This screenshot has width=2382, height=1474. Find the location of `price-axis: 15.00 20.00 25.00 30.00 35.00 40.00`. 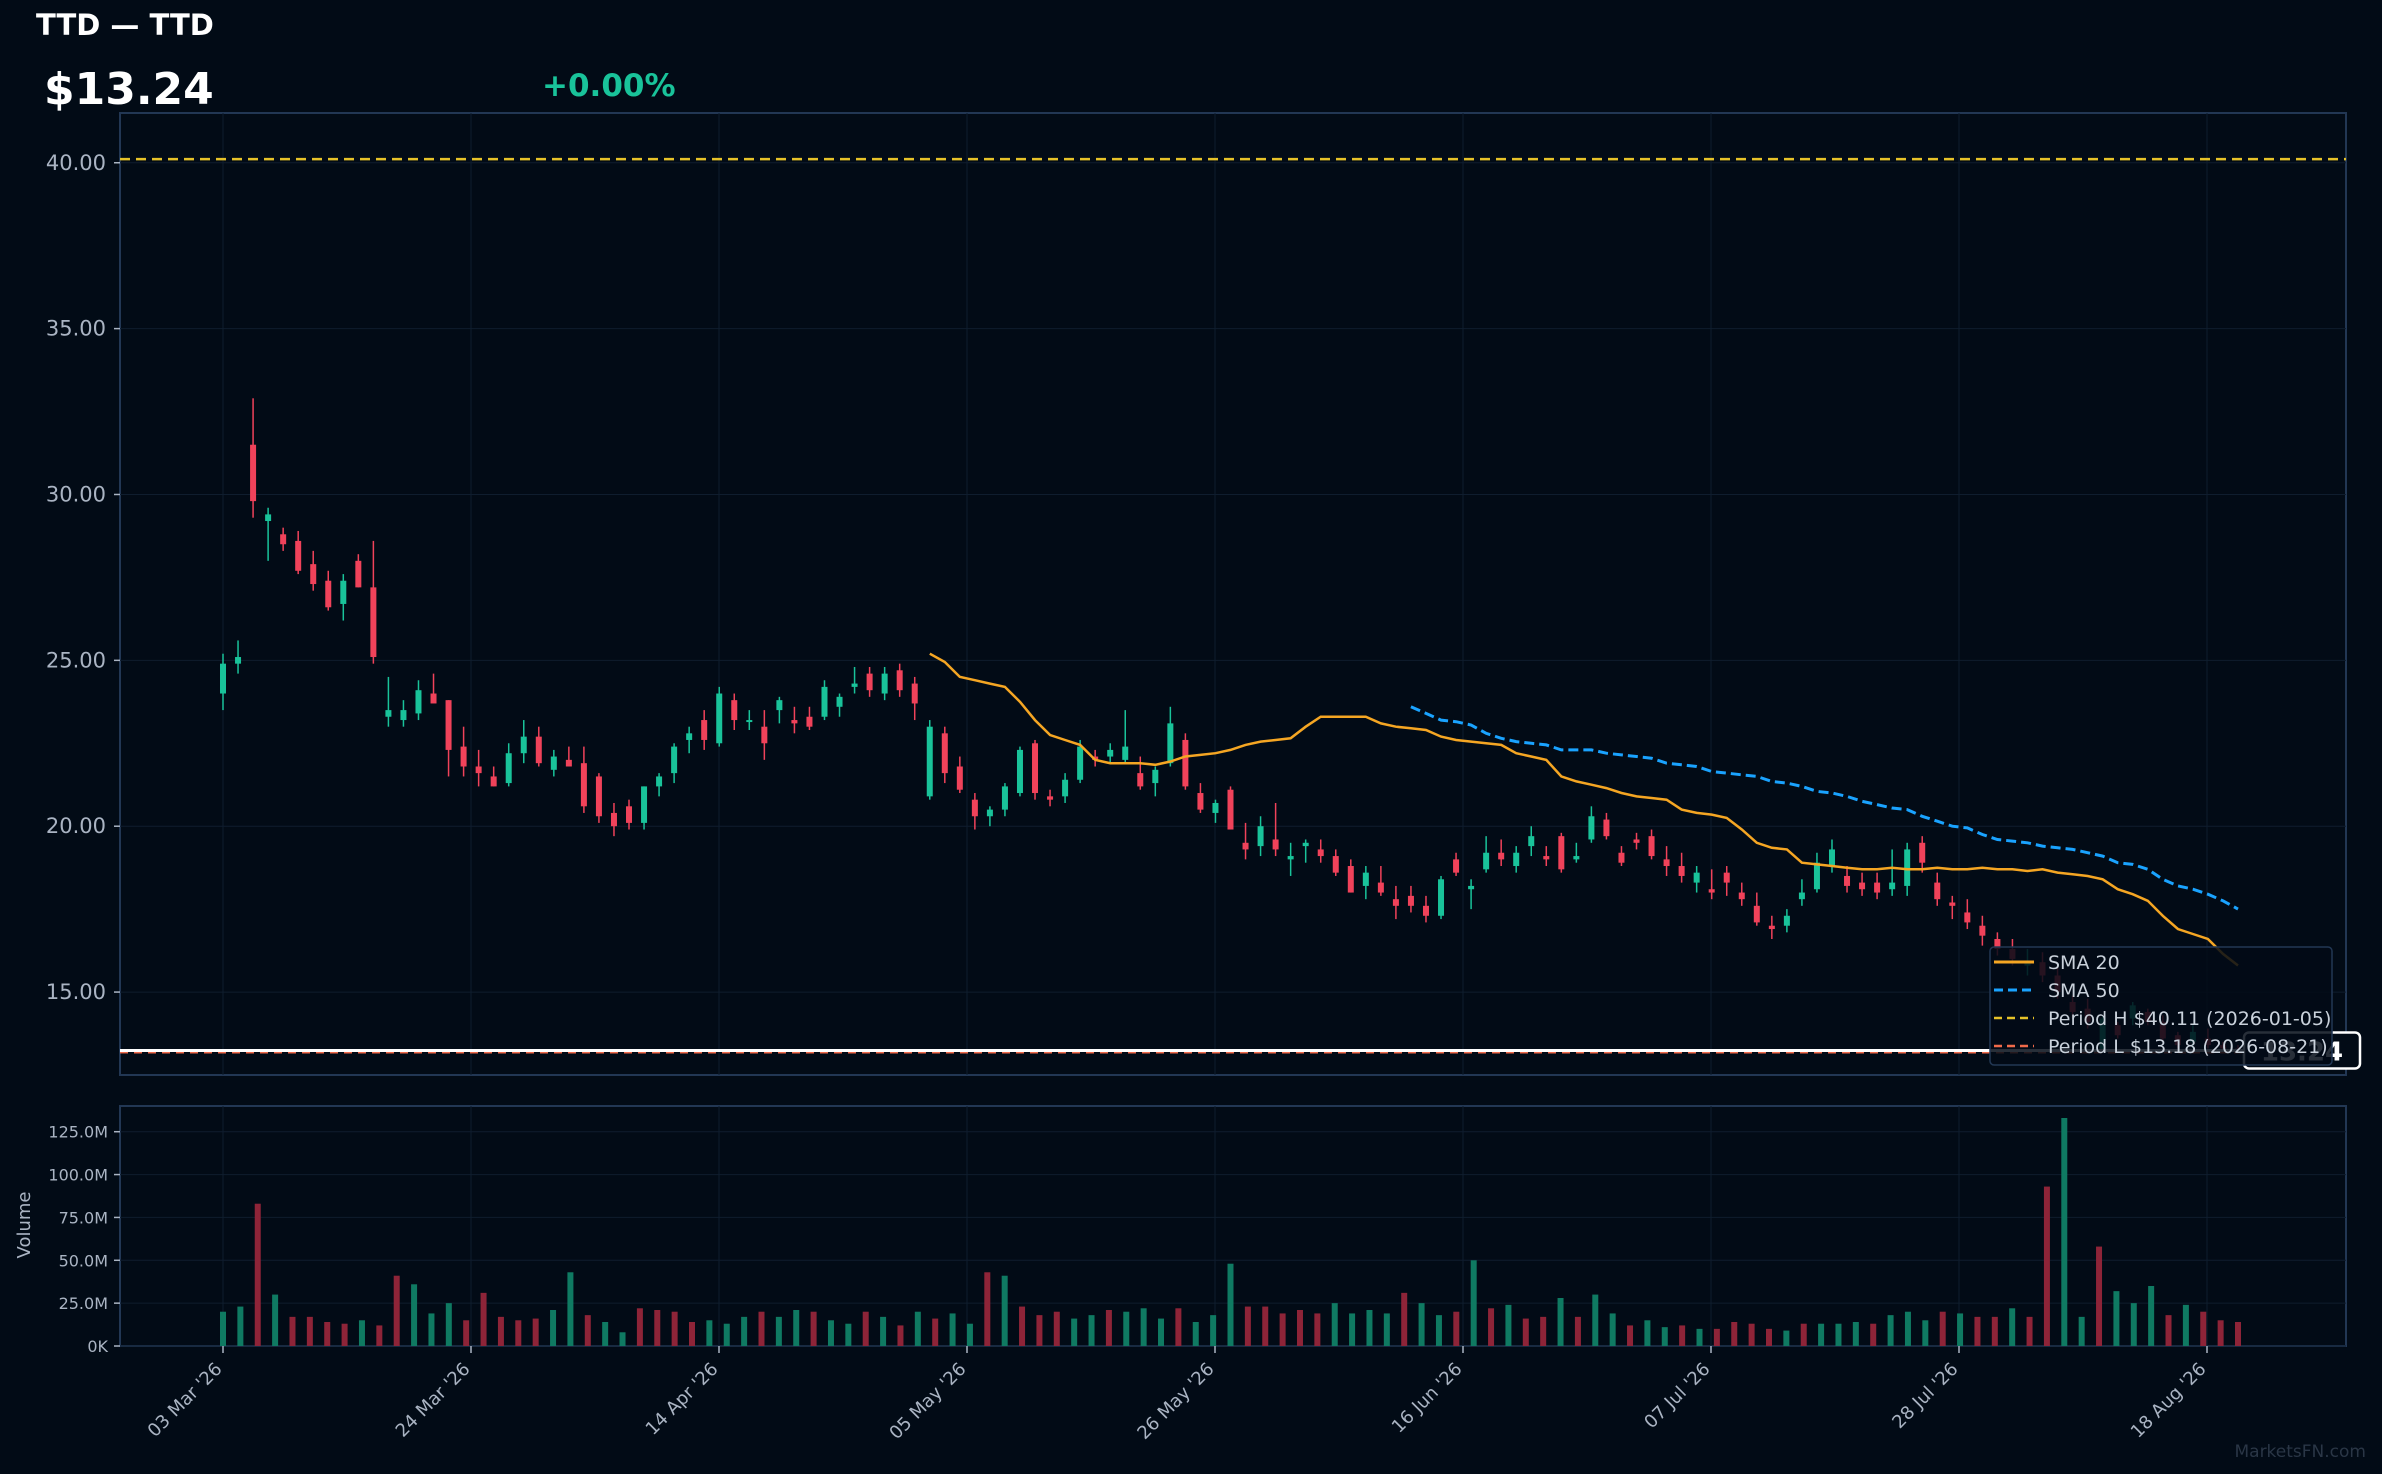

price-axis: 15.00 20.00 25.00 30.00 35.00 40.00 is located at coordinates (83, 577).